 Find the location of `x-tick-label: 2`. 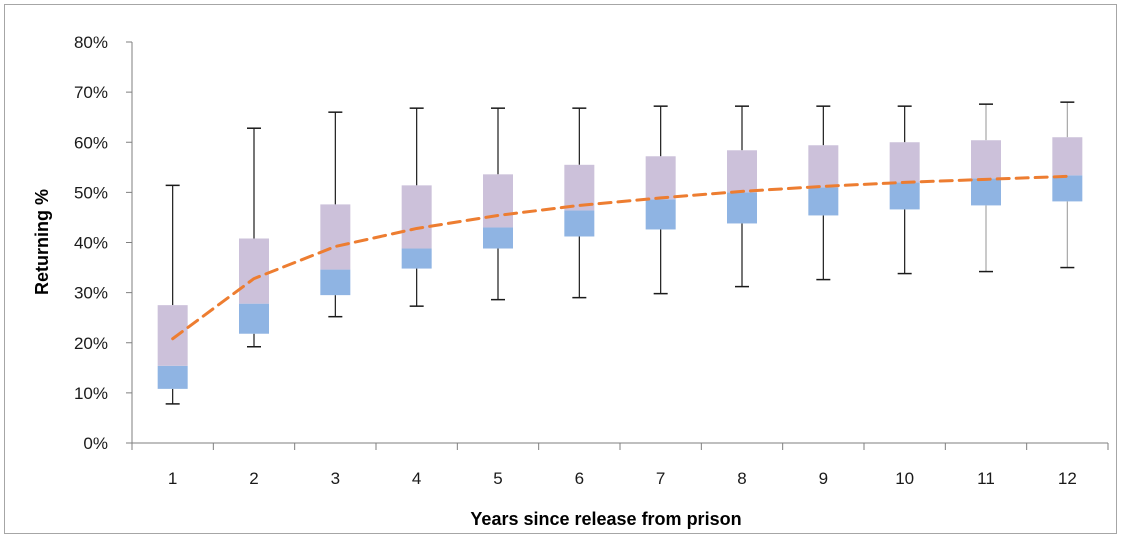

x-tick-label: 2 is located at coordinates (253, 478).